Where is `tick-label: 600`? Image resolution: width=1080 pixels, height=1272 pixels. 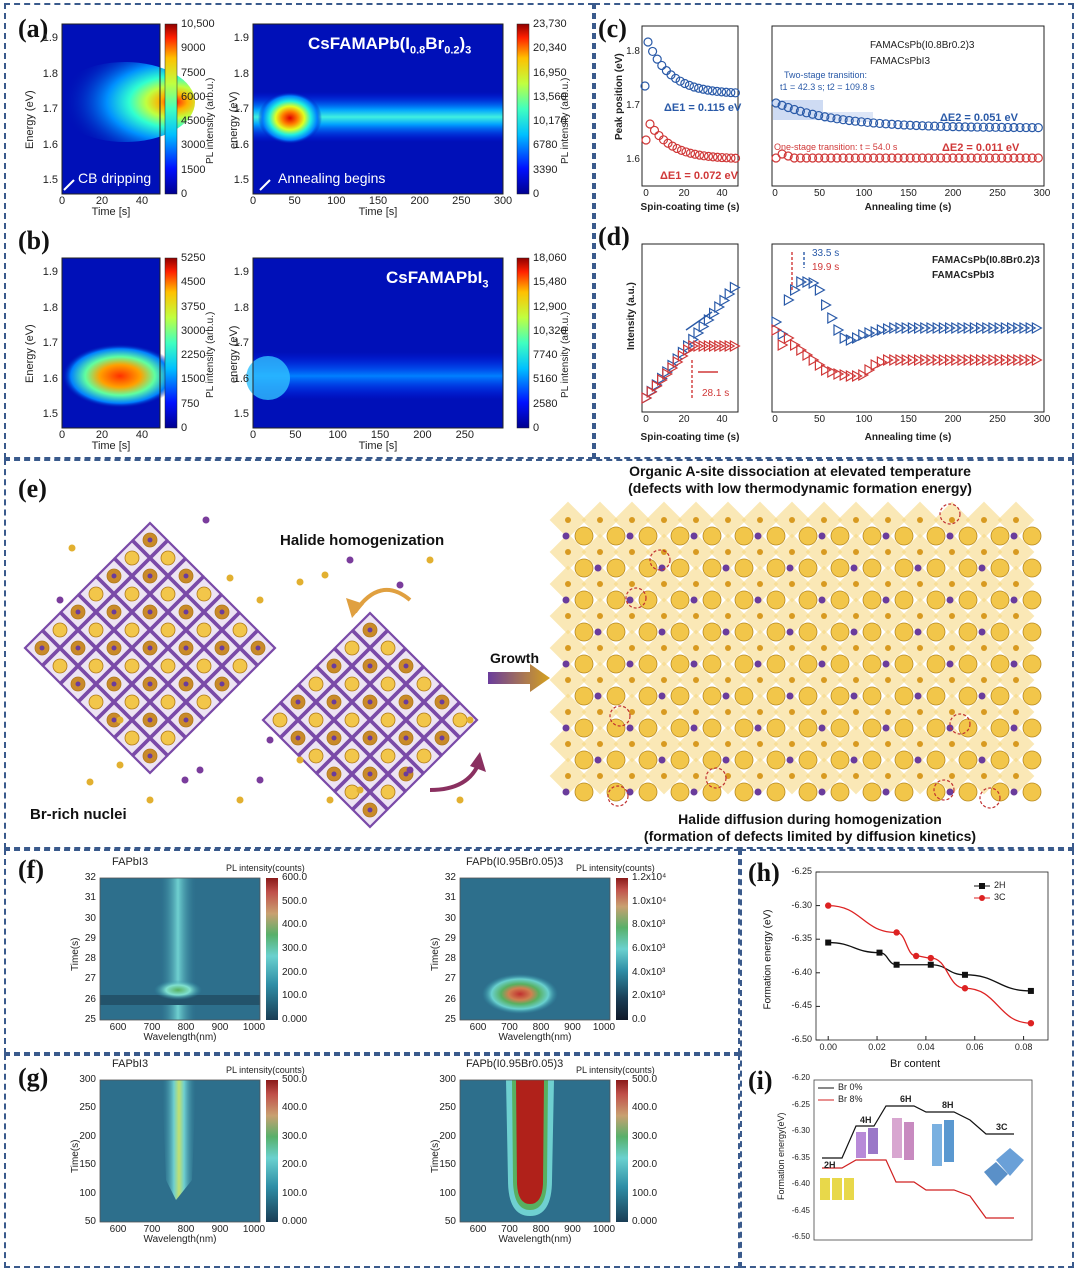 tick-label: 600 is located at coordinates (118, 1027).